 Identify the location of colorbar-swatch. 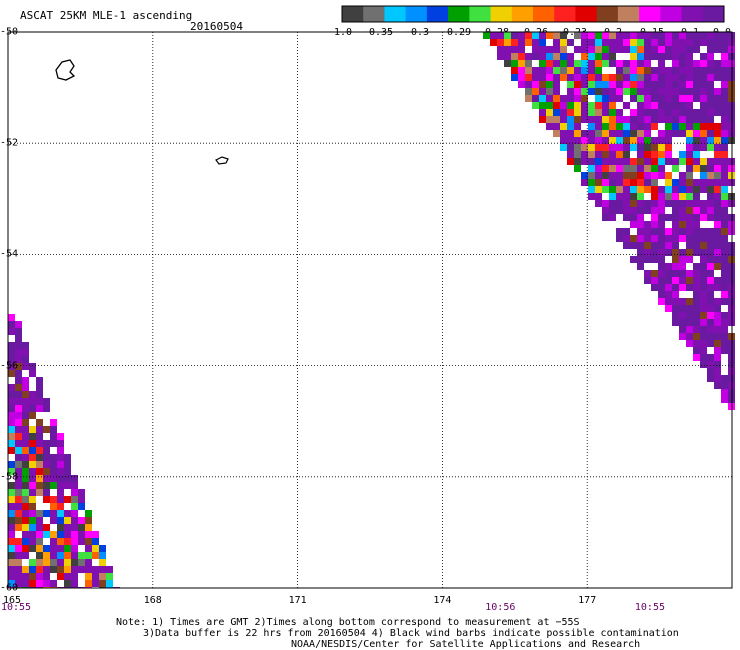
(586, 14).